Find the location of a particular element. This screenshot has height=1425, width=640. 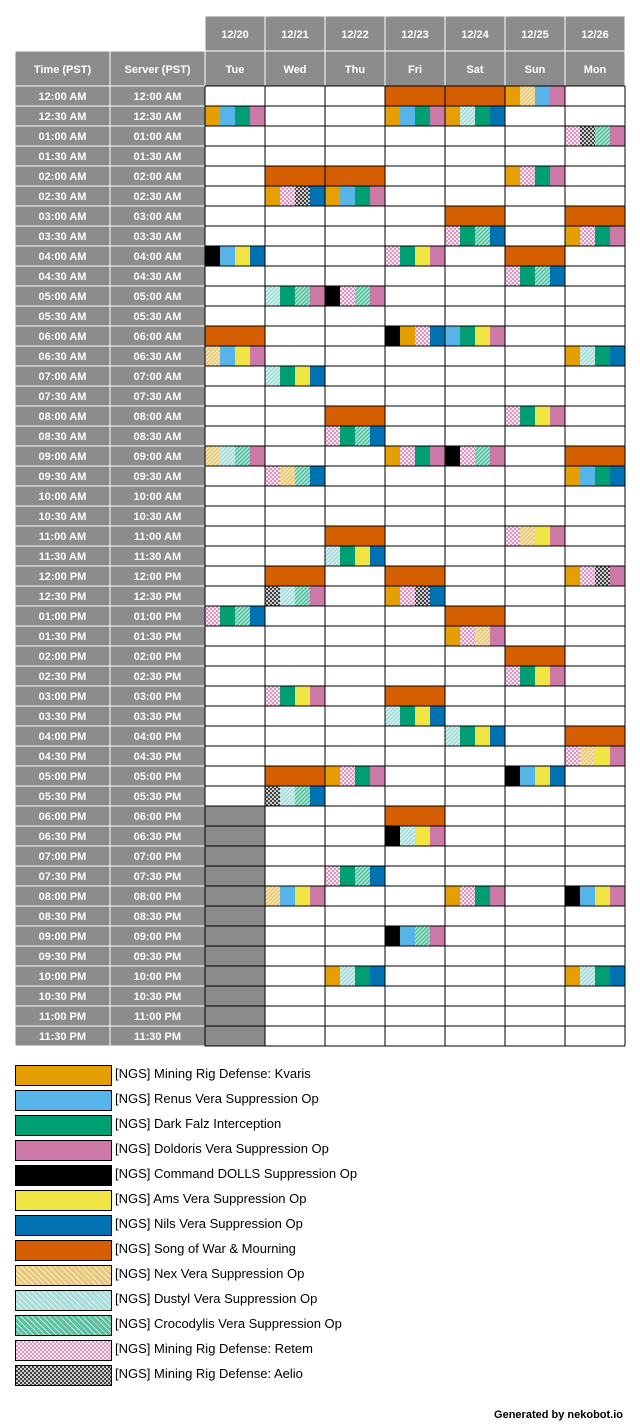

server-time-label: 04:00 PM is located at coordinates (158, 737).